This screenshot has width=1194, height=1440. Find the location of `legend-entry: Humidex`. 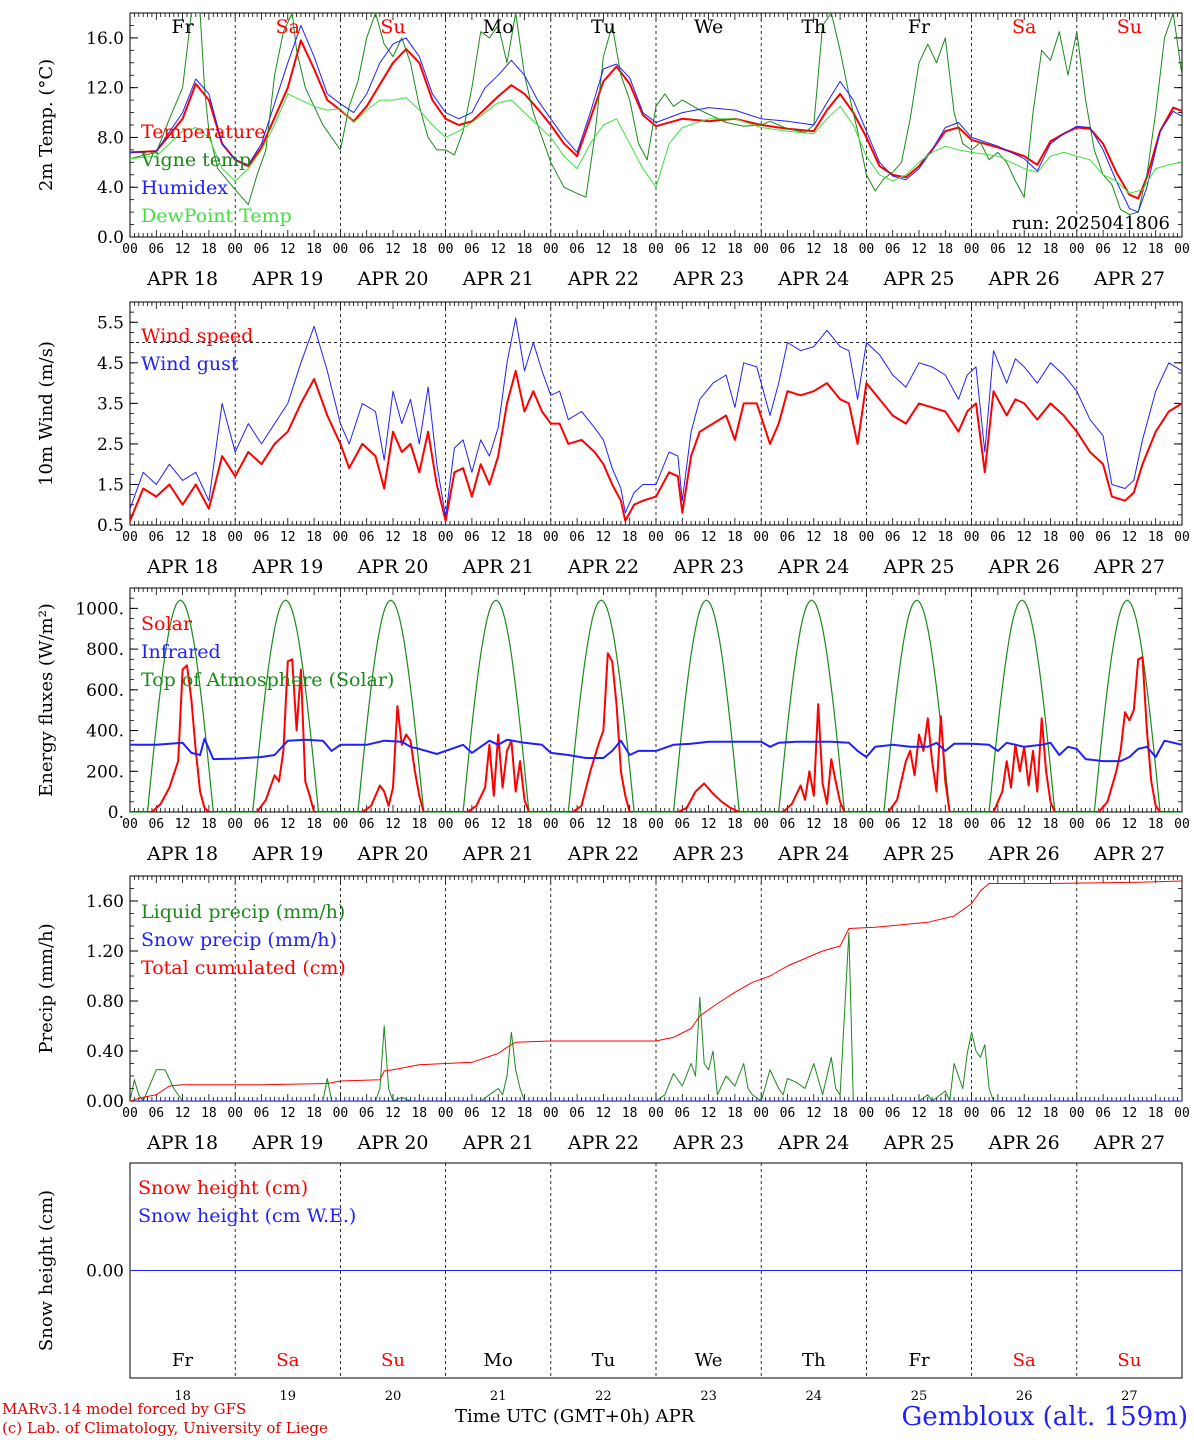

legend-entry: Humidex is located at coordinates (184, 188).